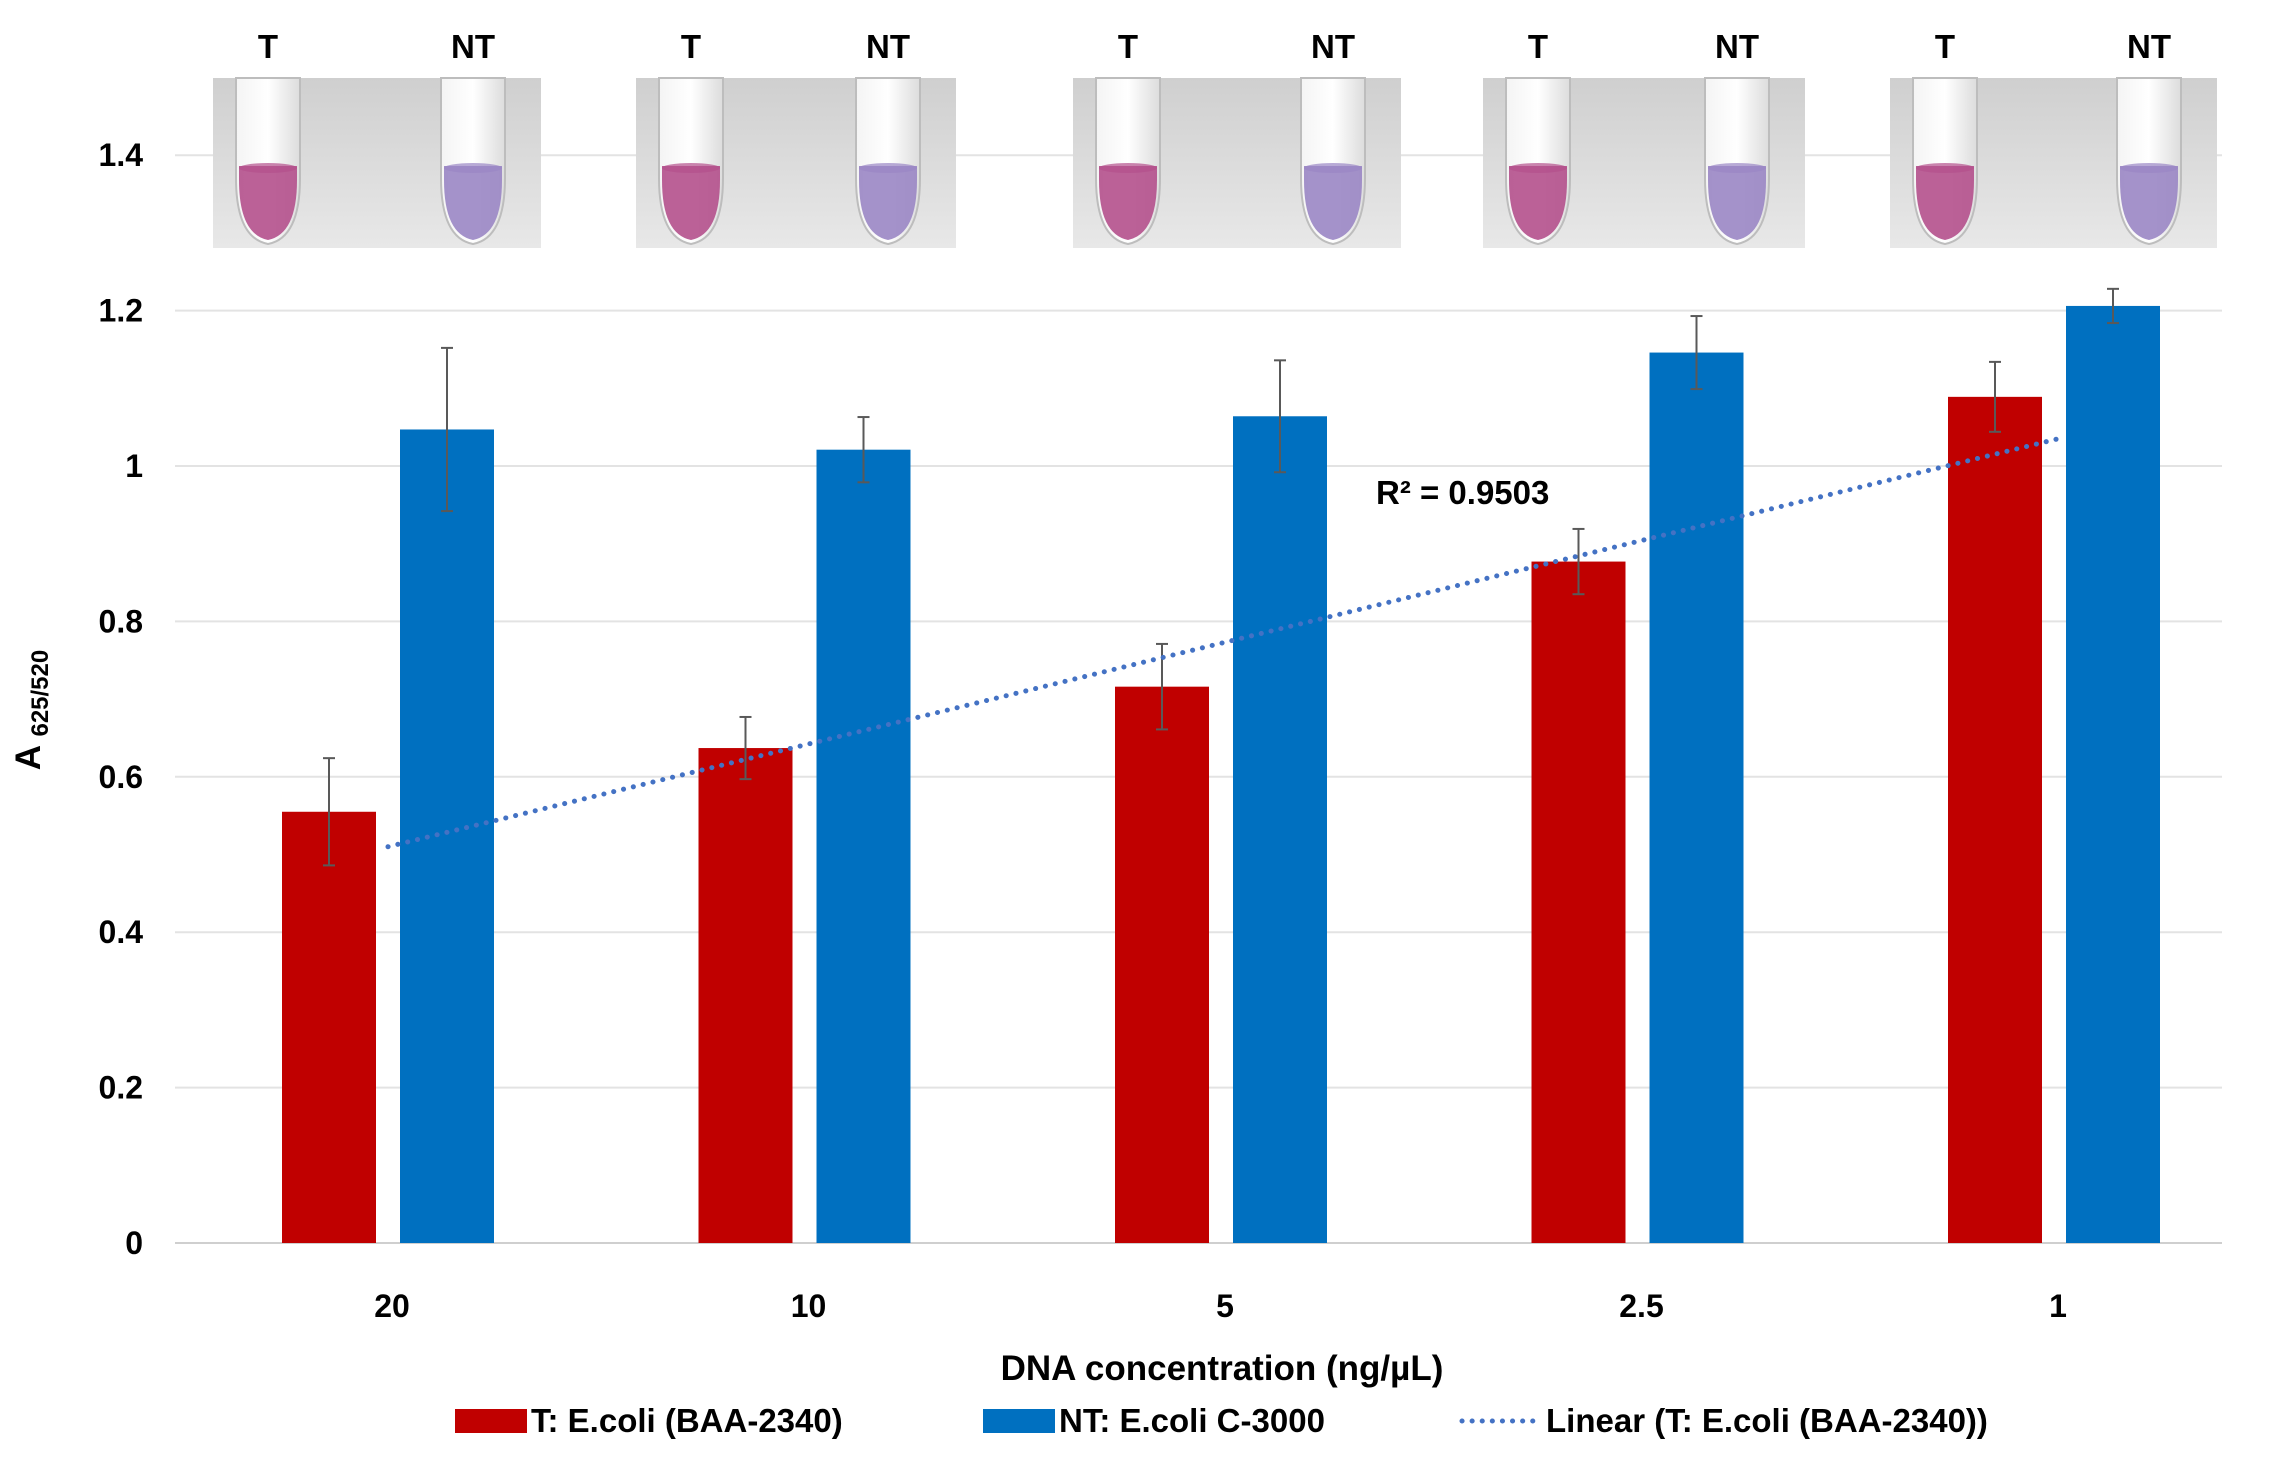 The height and width of the screenshot is (1457, 2276). Describe the element at coordinates (121, 311) in the screenshot. I see `y-tick-label: 1.2` at that location.